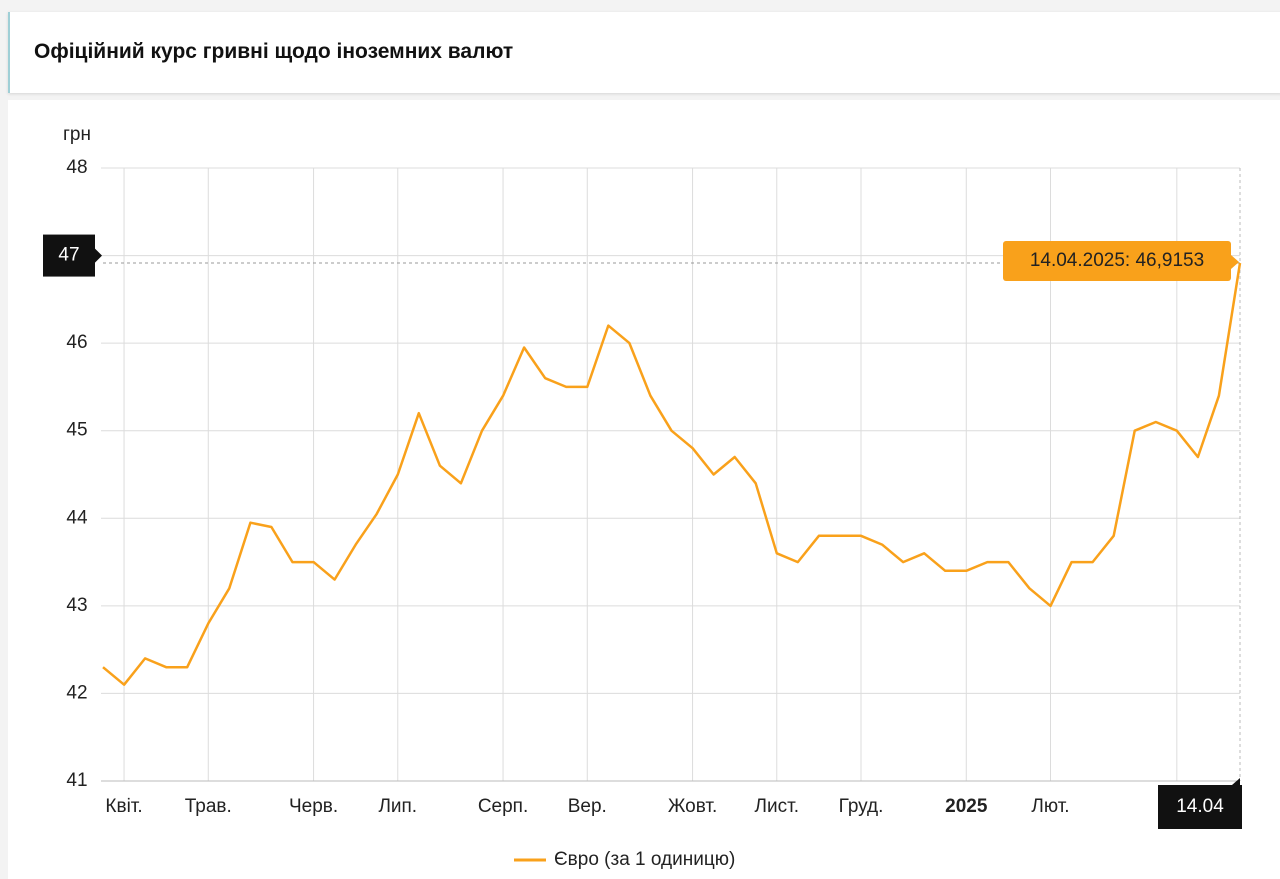 The image size is (1280, 879). Describe the element at coordinates (587, 806) in the screenshot. I see `x-tick-label: Вер.` at that location.